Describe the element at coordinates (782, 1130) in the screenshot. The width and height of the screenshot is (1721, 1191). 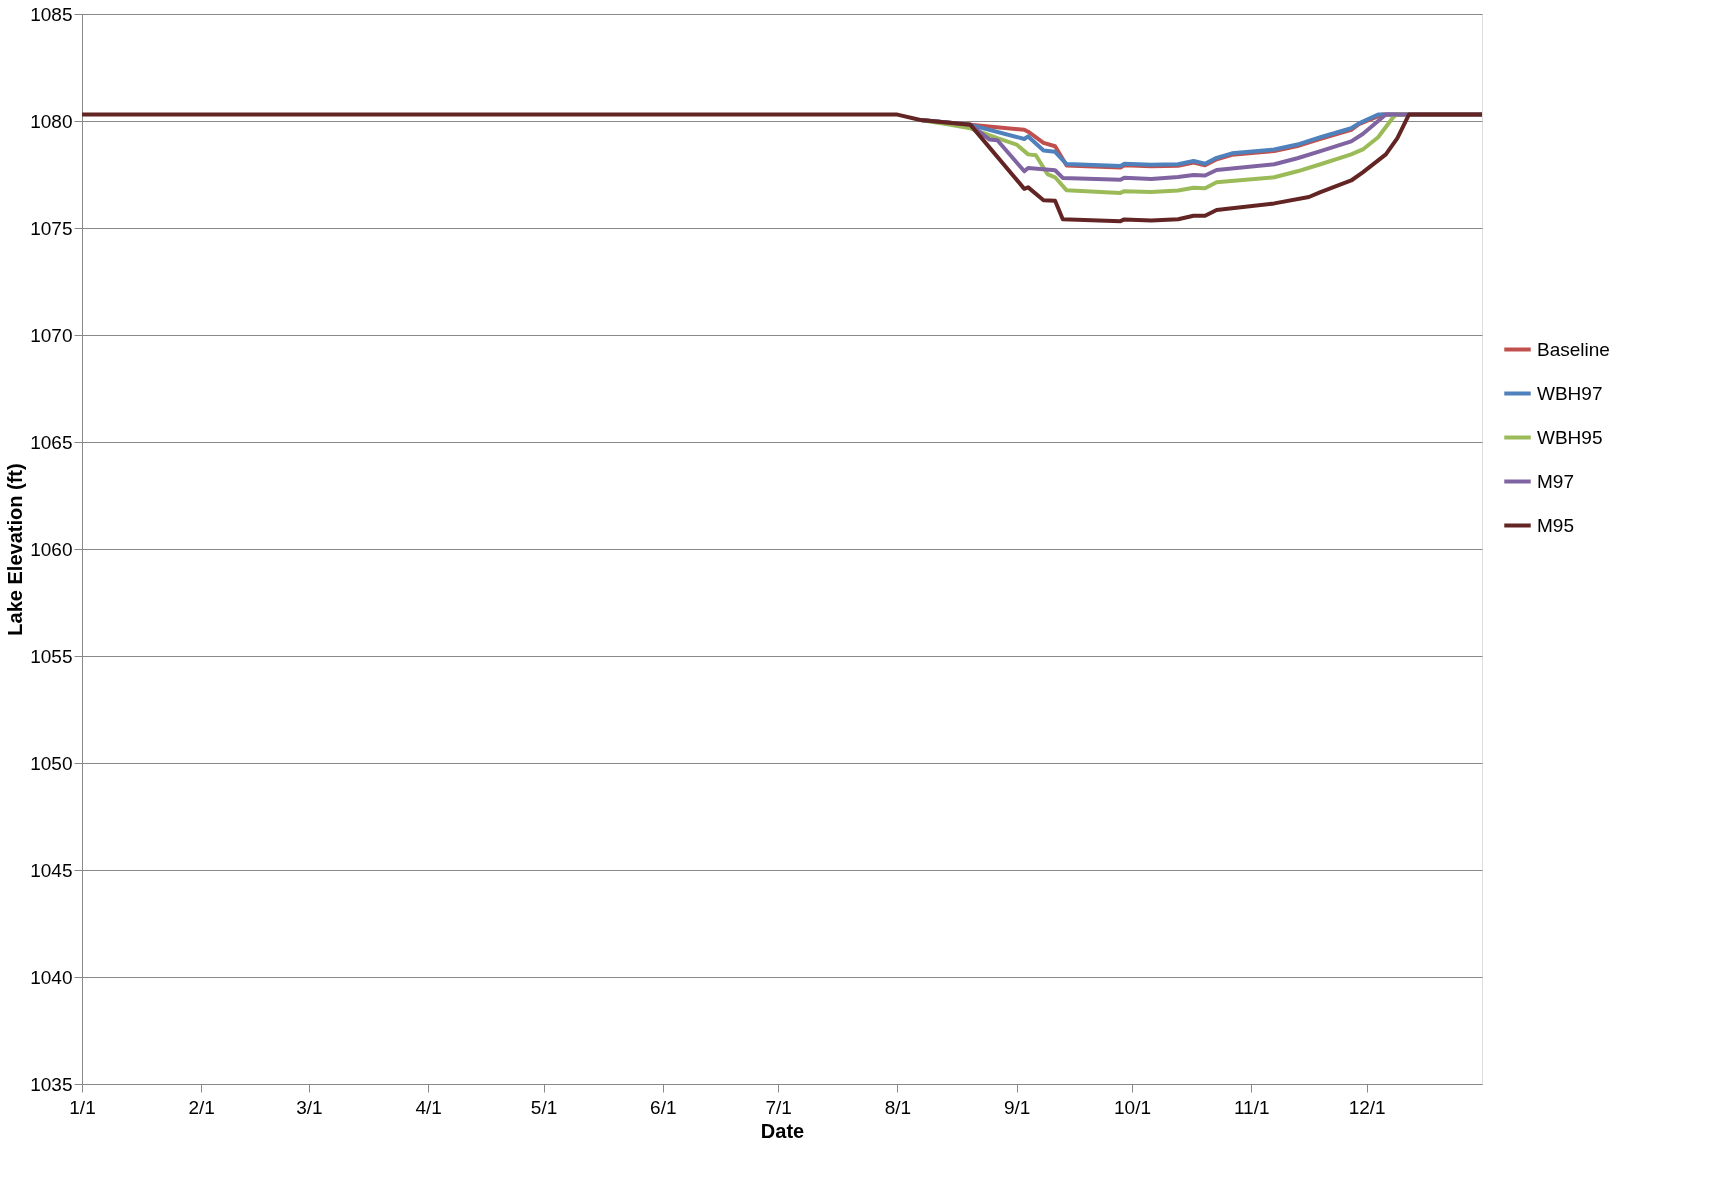
I see `x-axis-title: Date` at that location.